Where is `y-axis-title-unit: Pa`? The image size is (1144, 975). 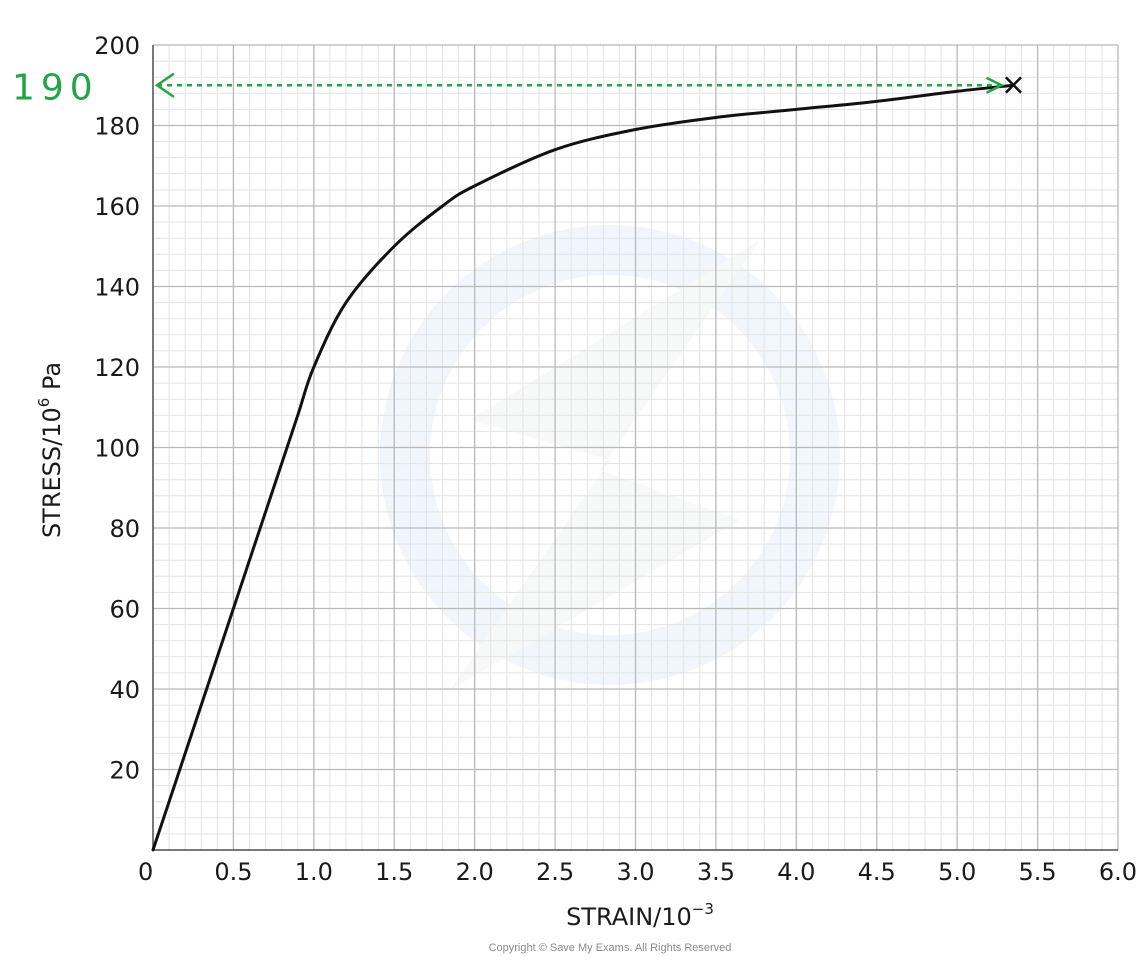
y-axis-title-unit: Pa is located at coordinates (52, 380).